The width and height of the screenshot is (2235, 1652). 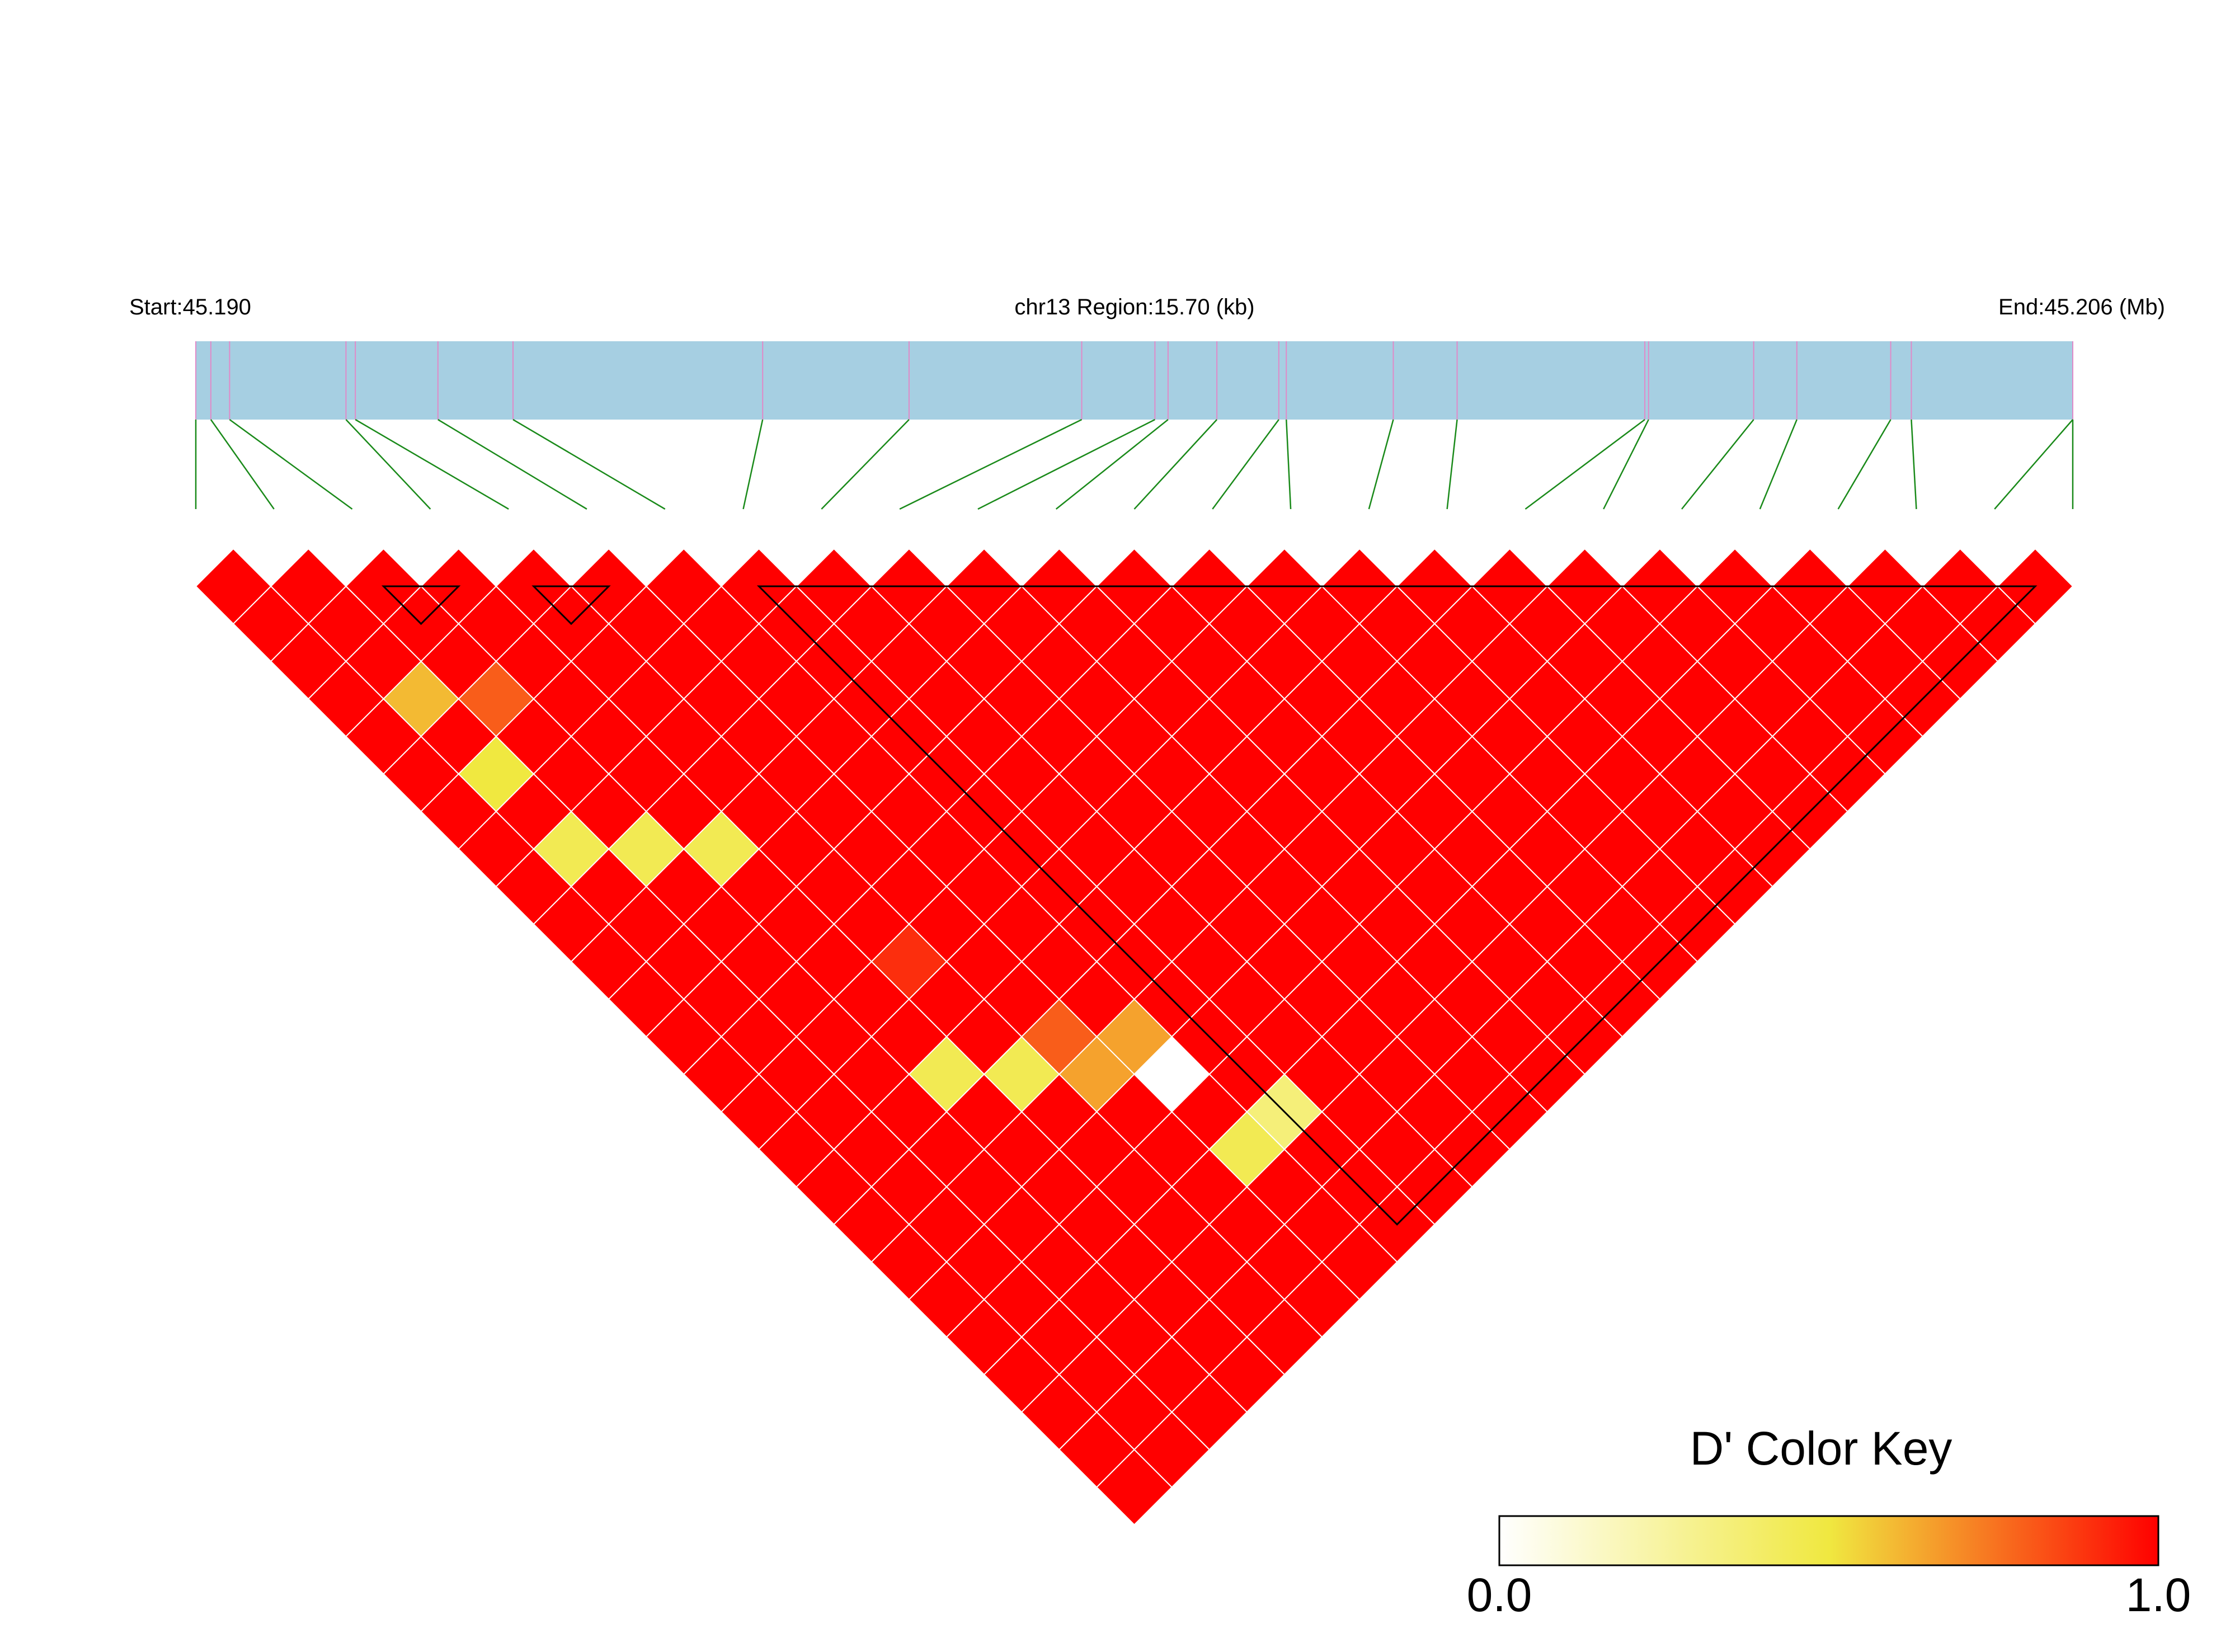 What do you see at coordinates (2158, 1595) in the screenshot?
I see `color-key-max-label: 1.0` at bounding box center [2158, 1595].